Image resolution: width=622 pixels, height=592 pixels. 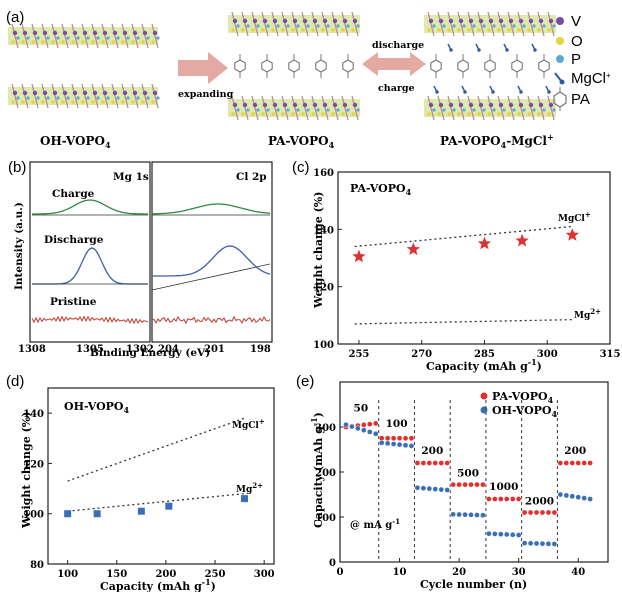 I want to click on panel-c-frame, so click(x=474, y=258).